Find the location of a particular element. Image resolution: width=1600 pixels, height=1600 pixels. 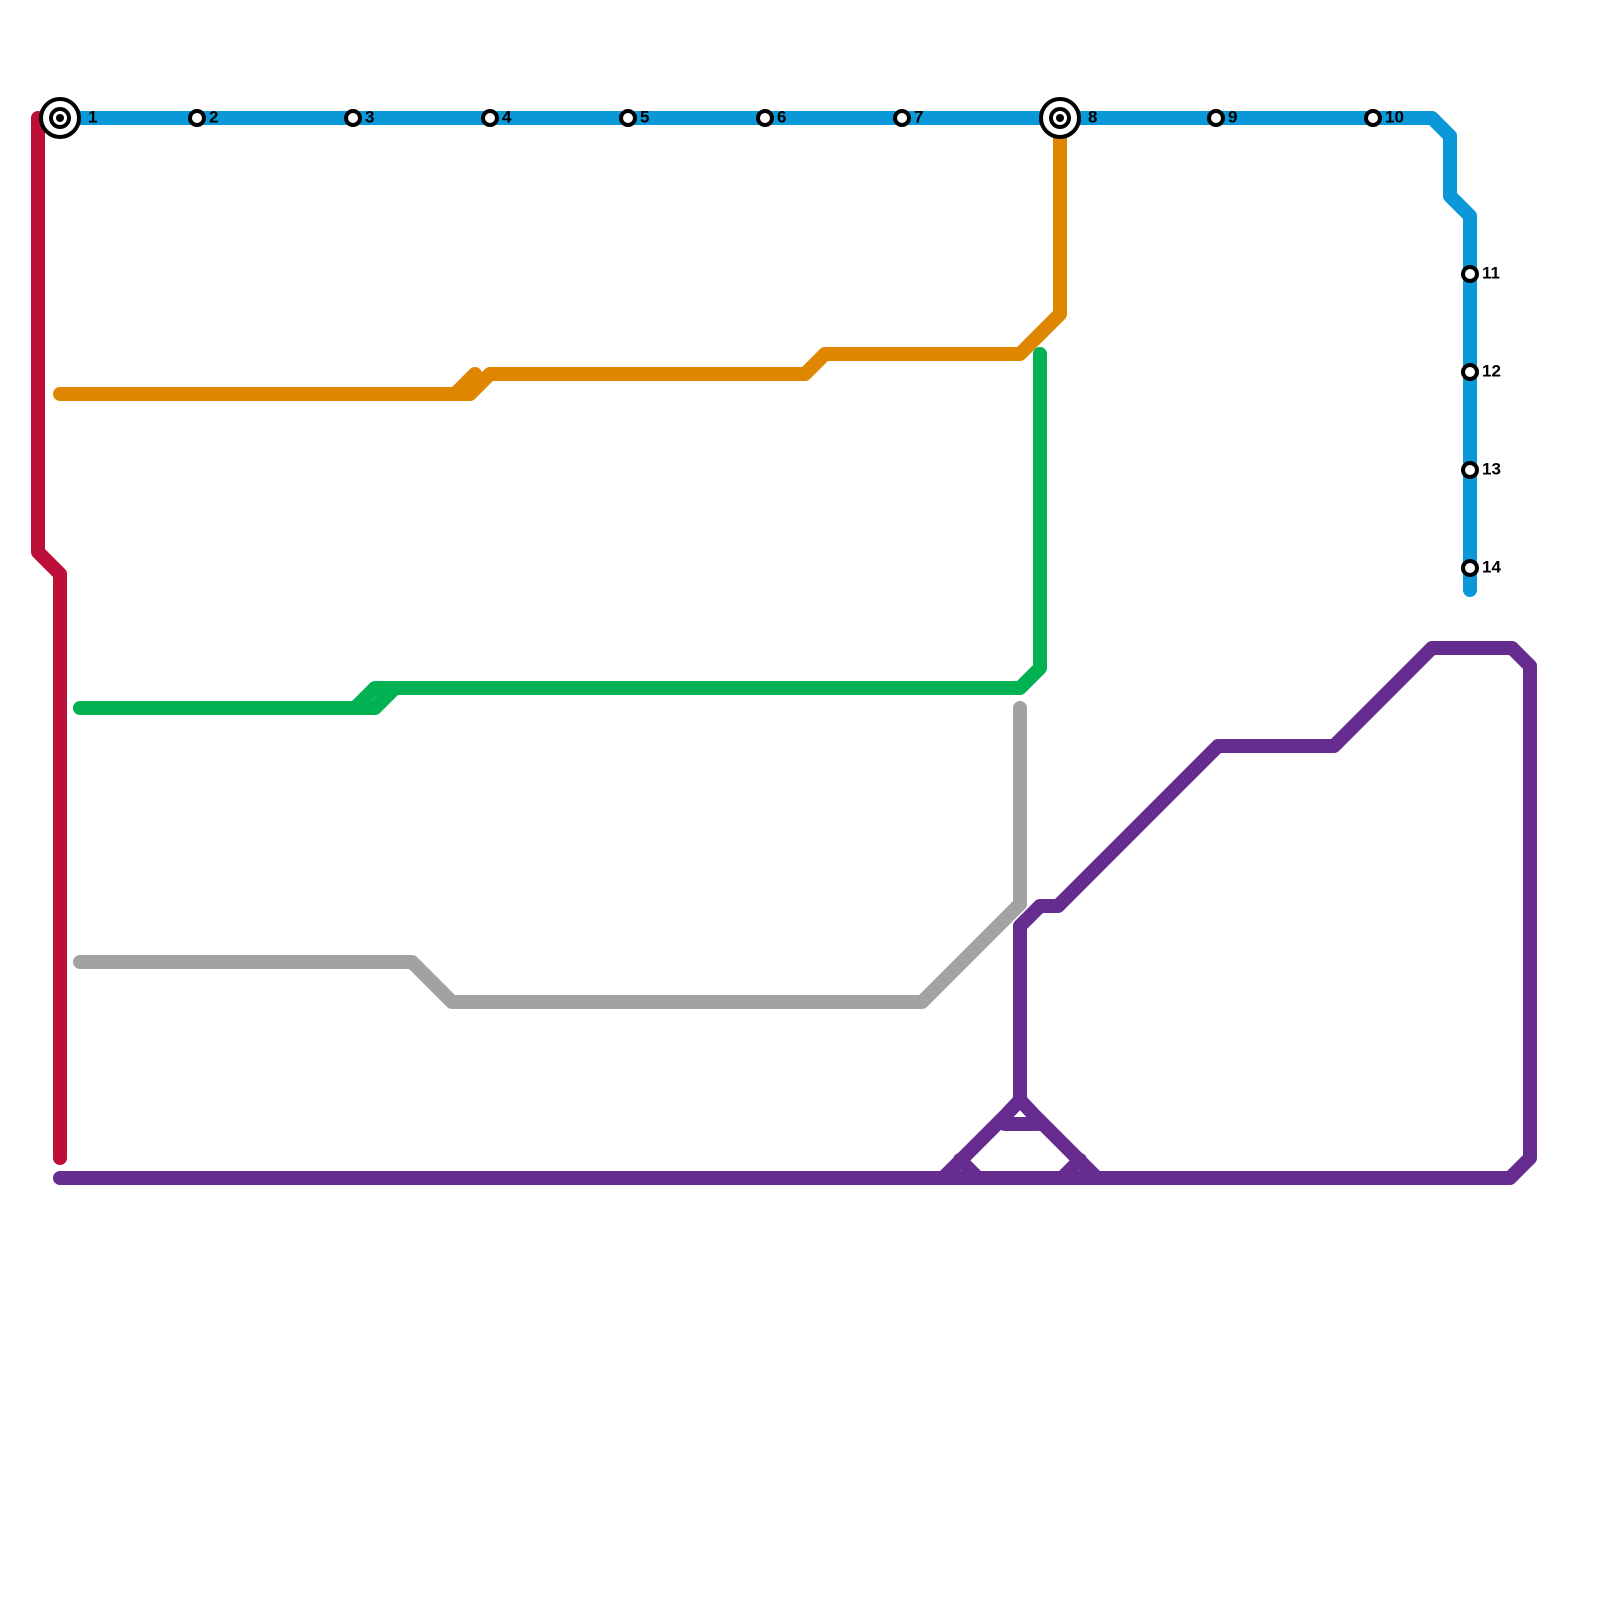

green-line is located at coordinates (560, 531).